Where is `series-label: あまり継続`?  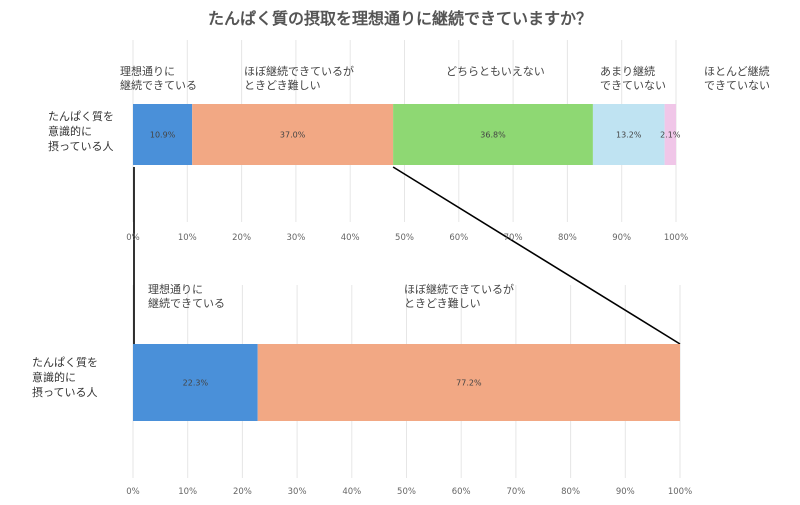
series-label: あまり継続 is located at coordinates (627, 71).